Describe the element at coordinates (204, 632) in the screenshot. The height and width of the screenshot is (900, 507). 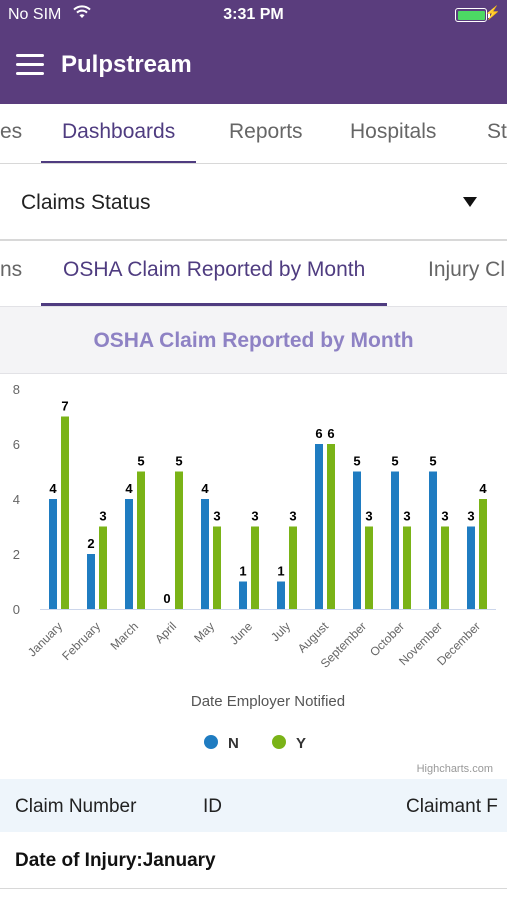
I see `x-tick-label: May` at that location.